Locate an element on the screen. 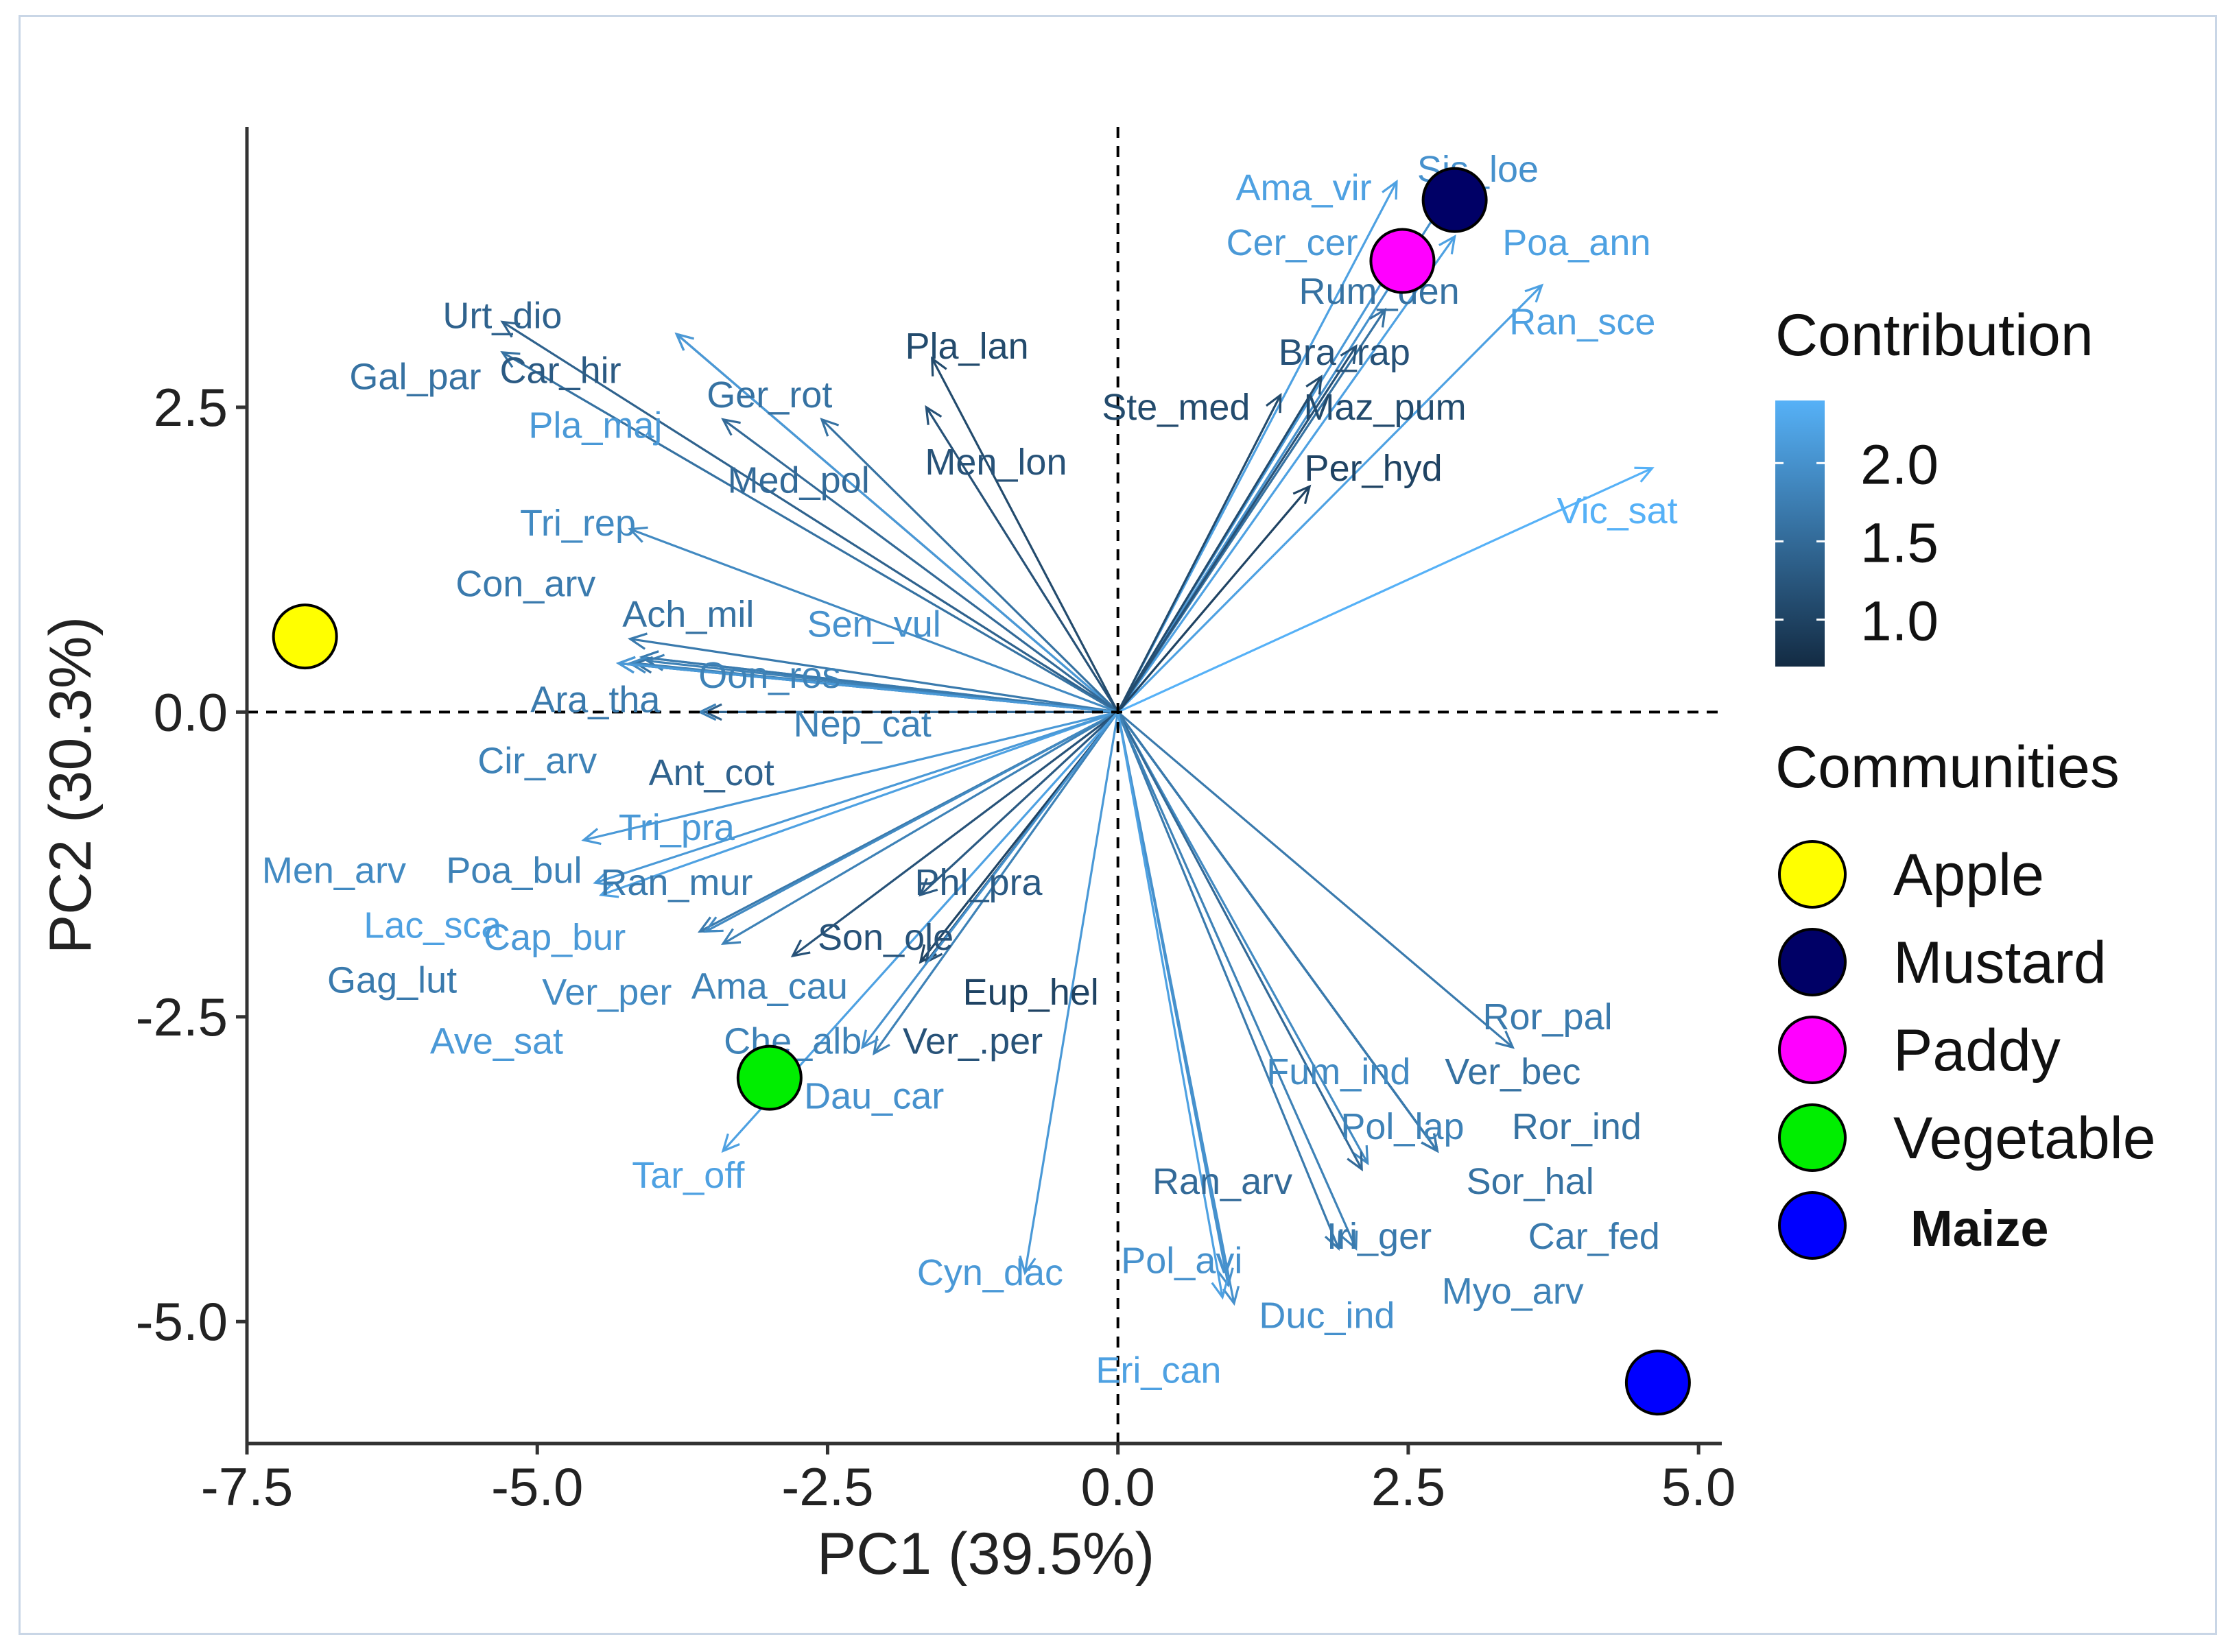 This screenshot has height=1652, width=2239. variable-label-Ran_sce: Ran_sce is located at coordinates (1582, 321).